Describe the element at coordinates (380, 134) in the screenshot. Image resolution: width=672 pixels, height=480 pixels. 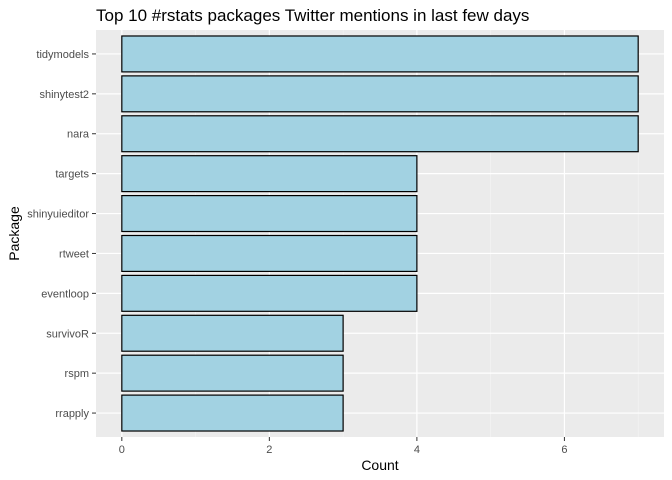
I see `bar-nara` at that location.